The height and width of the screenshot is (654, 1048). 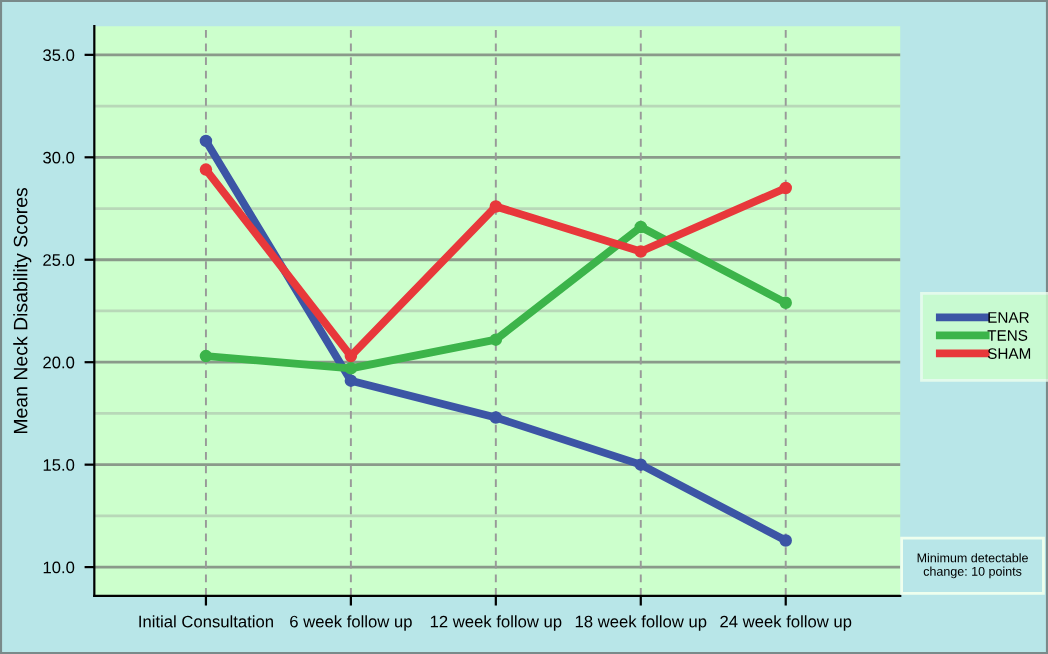 I want to click on x-tick-label: 6 week follow up, so click(x=351, y=623).